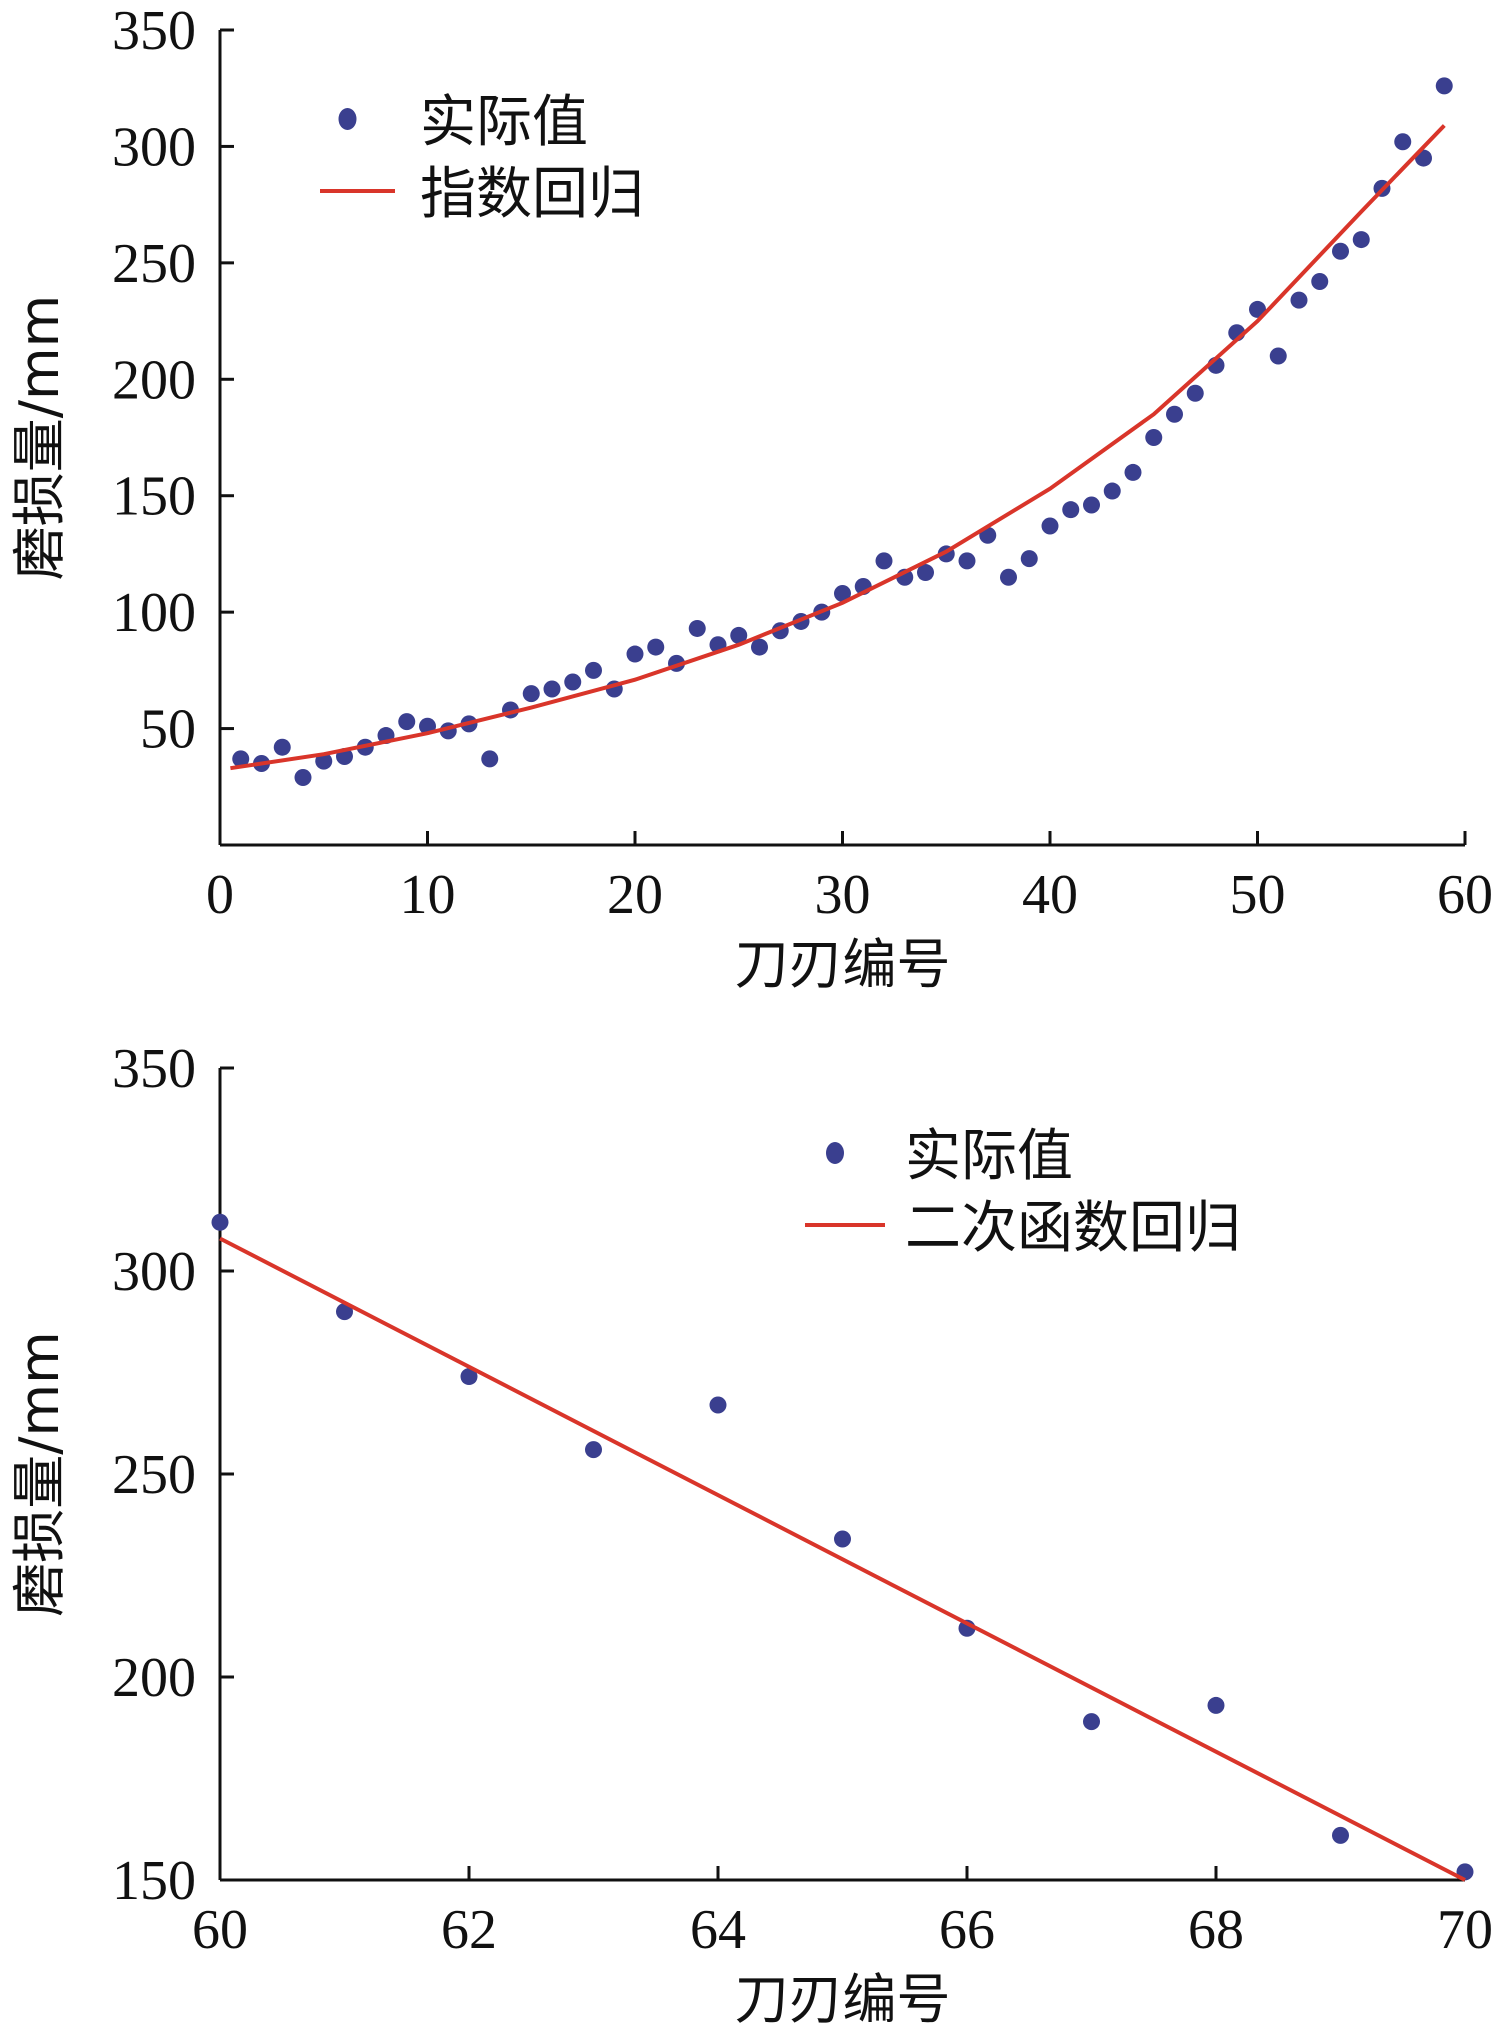  I want to click on x-tick-label: 10, so click(428, 895).